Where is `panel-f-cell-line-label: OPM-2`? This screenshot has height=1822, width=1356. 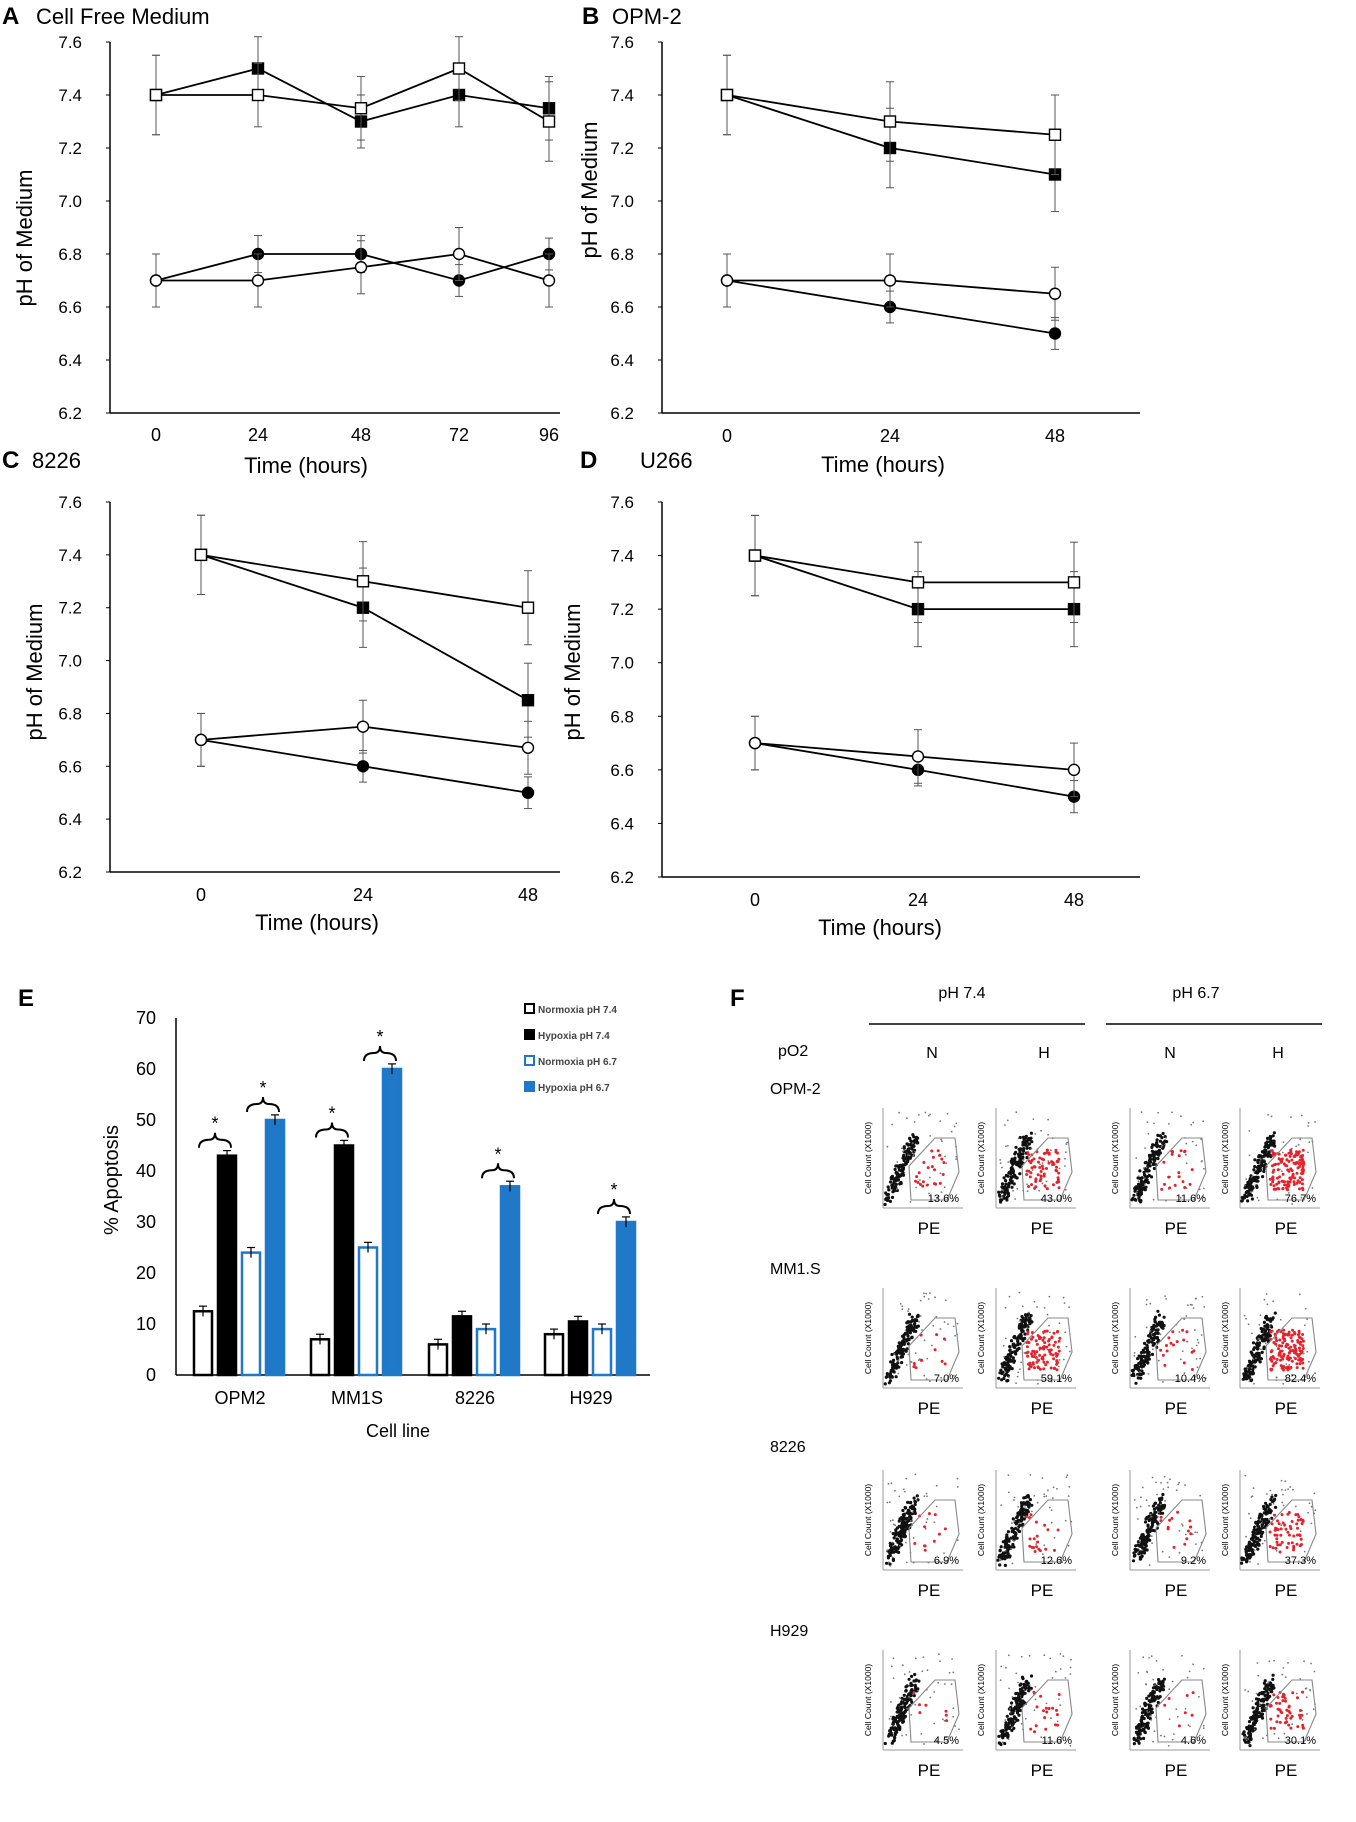
panel-f-cell-line-label: OPM-2 is located at coordinates (795, 1089).